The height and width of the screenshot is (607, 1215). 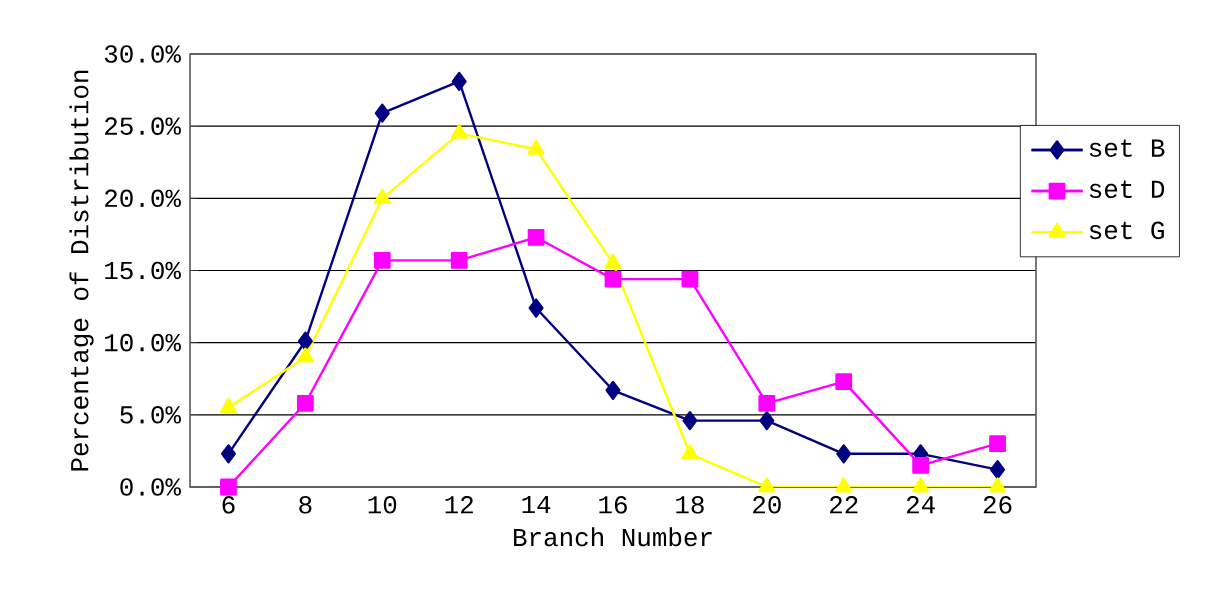 What do you see at coordinates (613, 537) in the screenshot?
I see `x-axis-title: Branch Number` at bounding box center [613, 537].